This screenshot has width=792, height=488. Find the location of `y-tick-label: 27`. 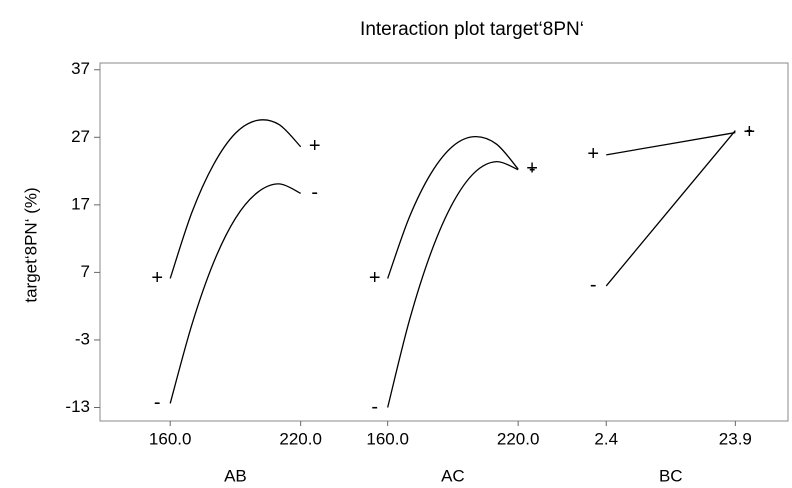

y-tick-label: 27 is located at coordinates (80, 136).